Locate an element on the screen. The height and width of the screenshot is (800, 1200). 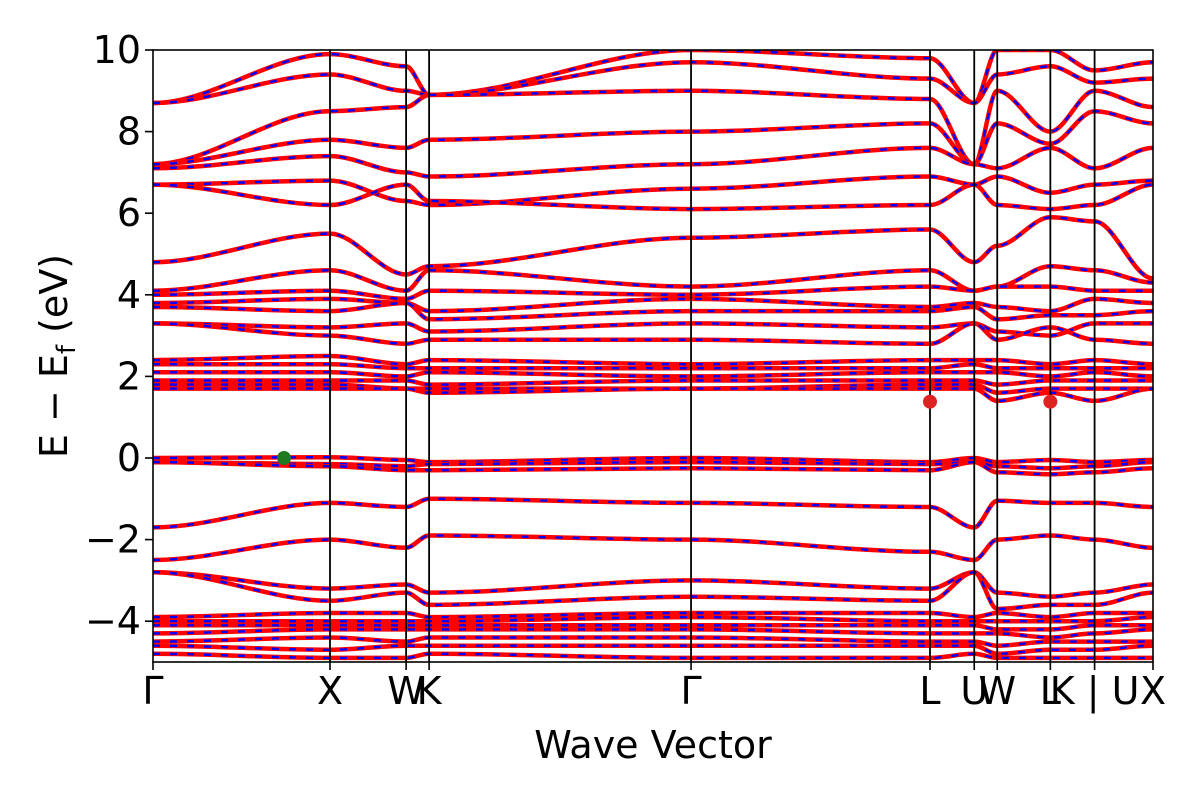
y-tick-label: −2 is located at coordinates (113, 540).